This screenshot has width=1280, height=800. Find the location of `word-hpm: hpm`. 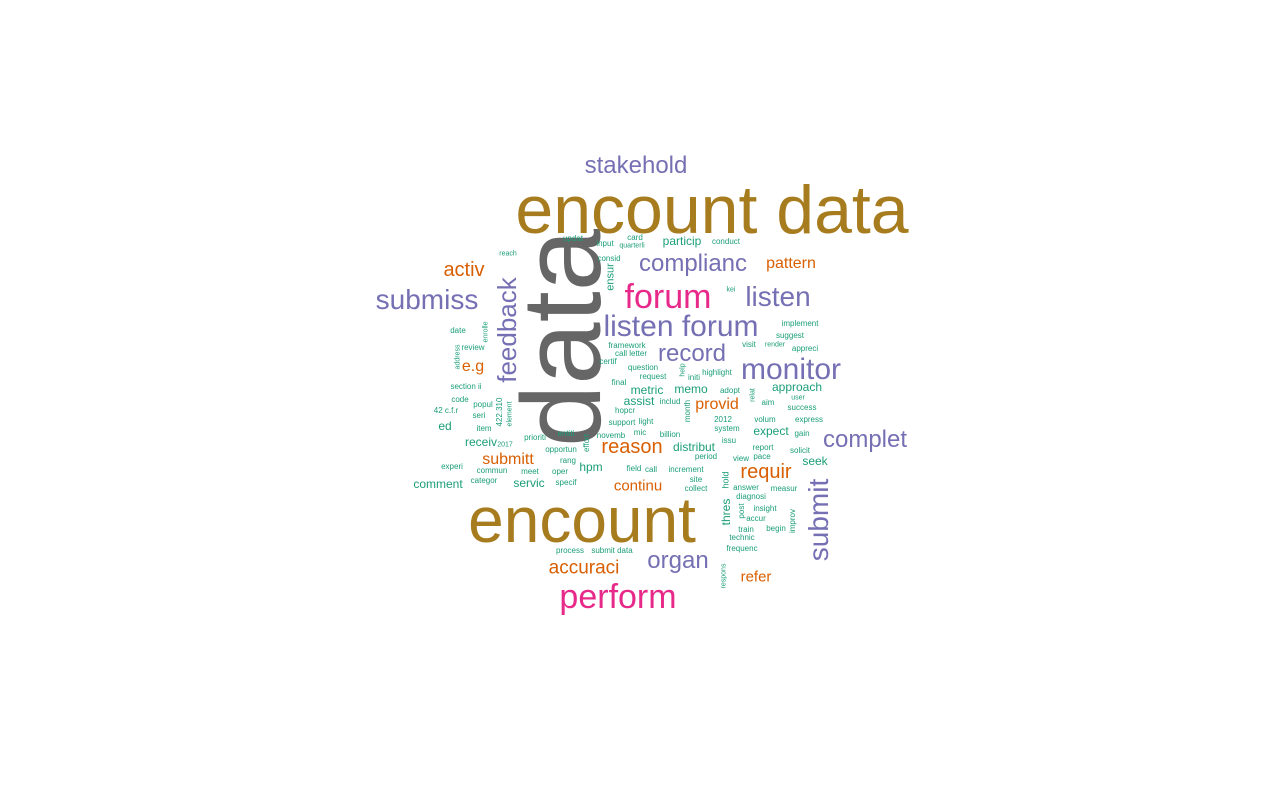

word-hpm: hpm is located at coordinates (591, 467).